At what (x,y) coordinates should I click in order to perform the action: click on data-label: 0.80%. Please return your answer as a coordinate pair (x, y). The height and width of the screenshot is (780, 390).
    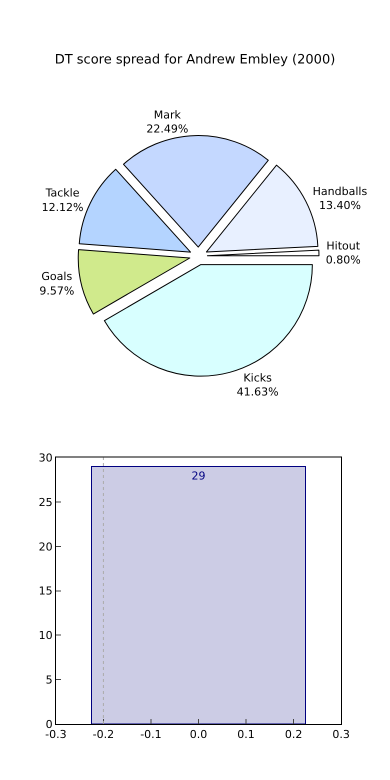
    Looking at the image, I should click on (343, 260).